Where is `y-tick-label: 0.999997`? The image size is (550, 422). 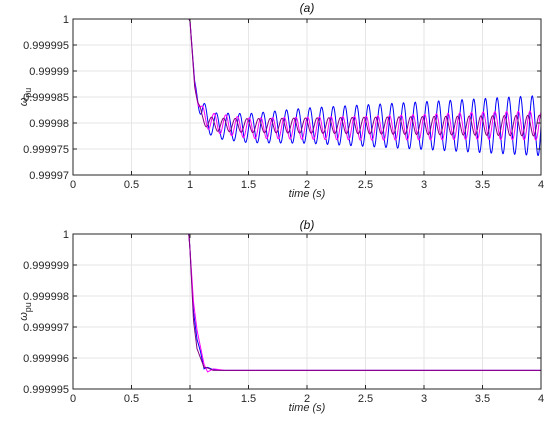
y-tick-label: 0.999997 is located at coordinates (46, 328).